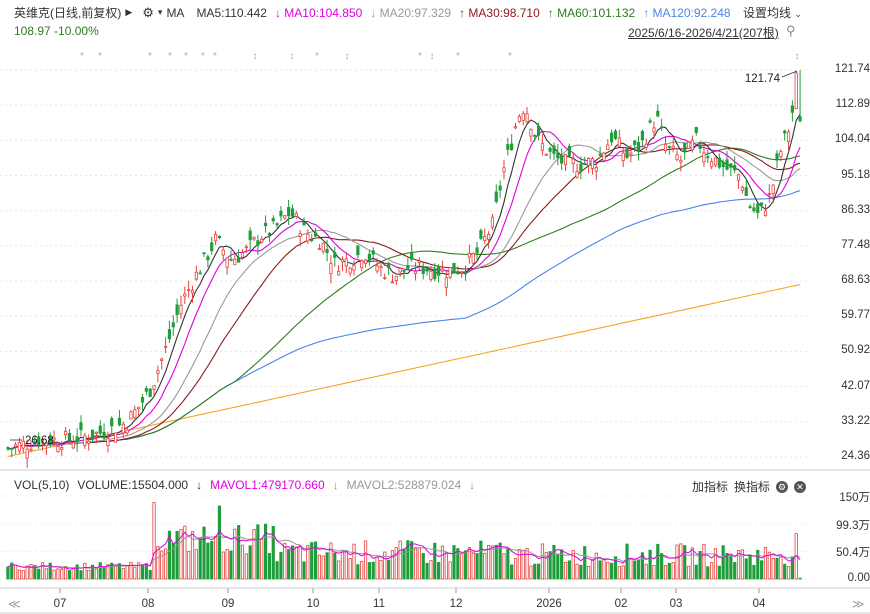 Image resolution: width=870 pixels, height=614 pixels. What do you see at coordinates (791, 30) in the screenshot?
I see `pin-icon: ⚲` at bounding box center [791, 30].